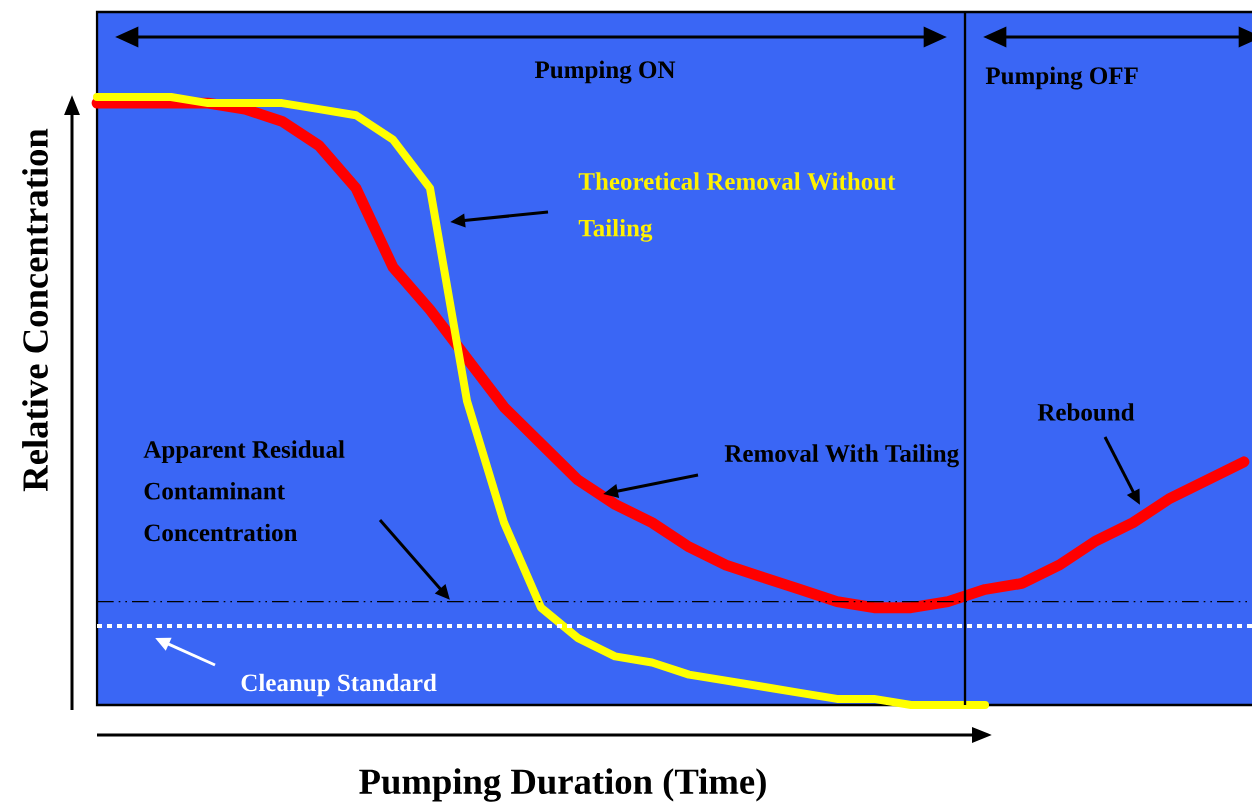 This screenshot has height=809, width=1252. I want to click on annotation: Theoretical Removal Without Tailing, so click(737, 207).